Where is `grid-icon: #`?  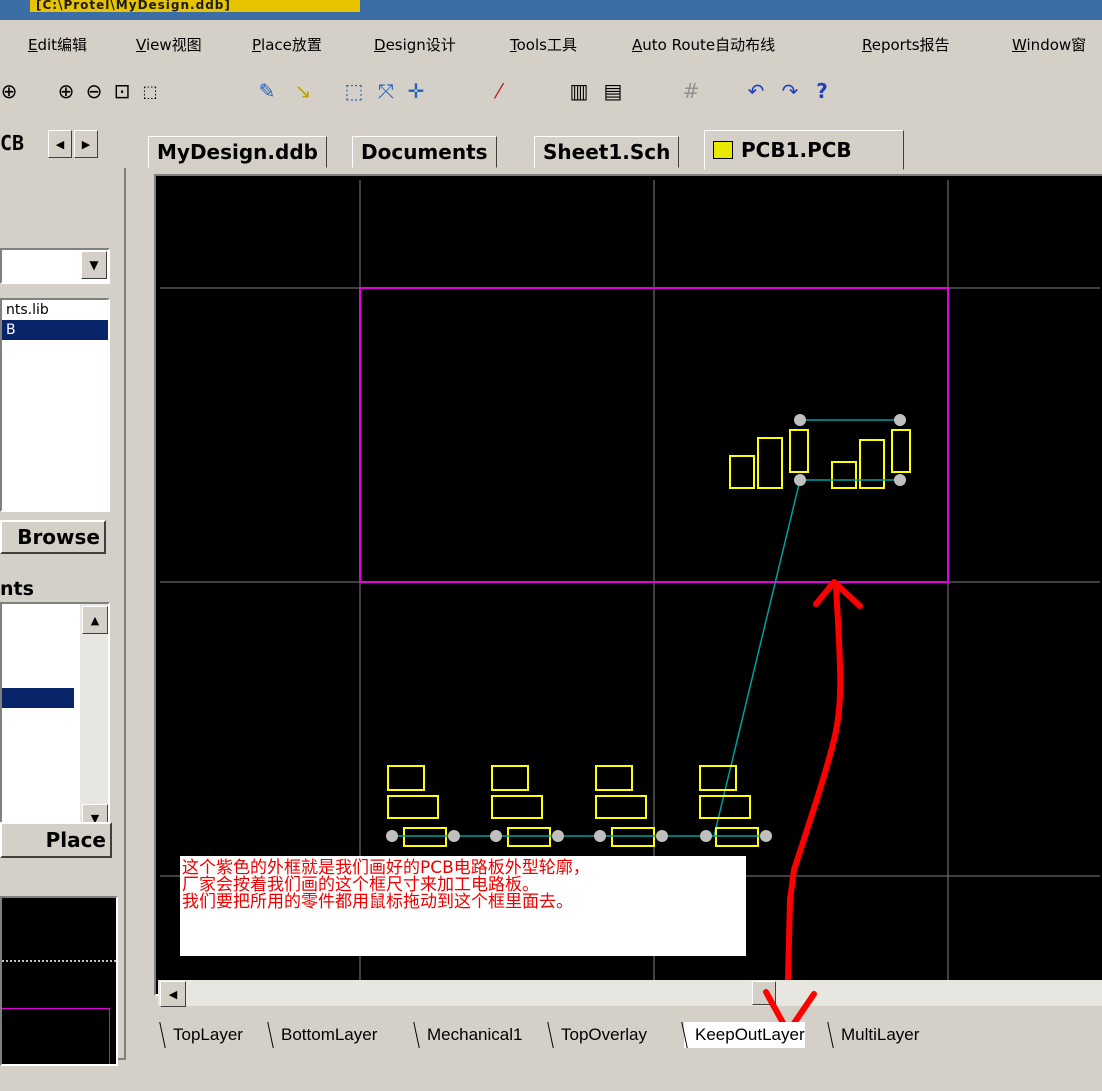 grid-icon: # is located at coordinates (691, 91).